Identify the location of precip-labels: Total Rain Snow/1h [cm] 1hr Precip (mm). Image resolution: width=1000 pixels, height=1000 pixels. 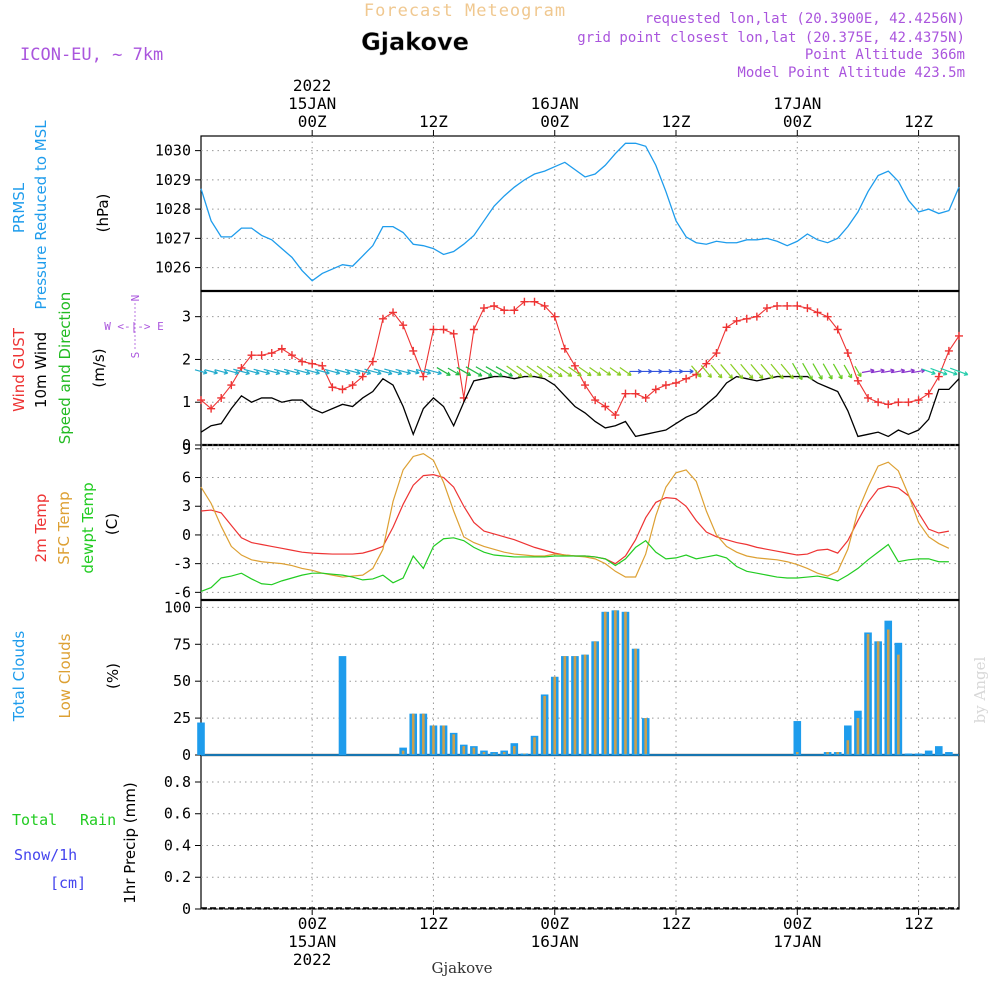
(75, 842).